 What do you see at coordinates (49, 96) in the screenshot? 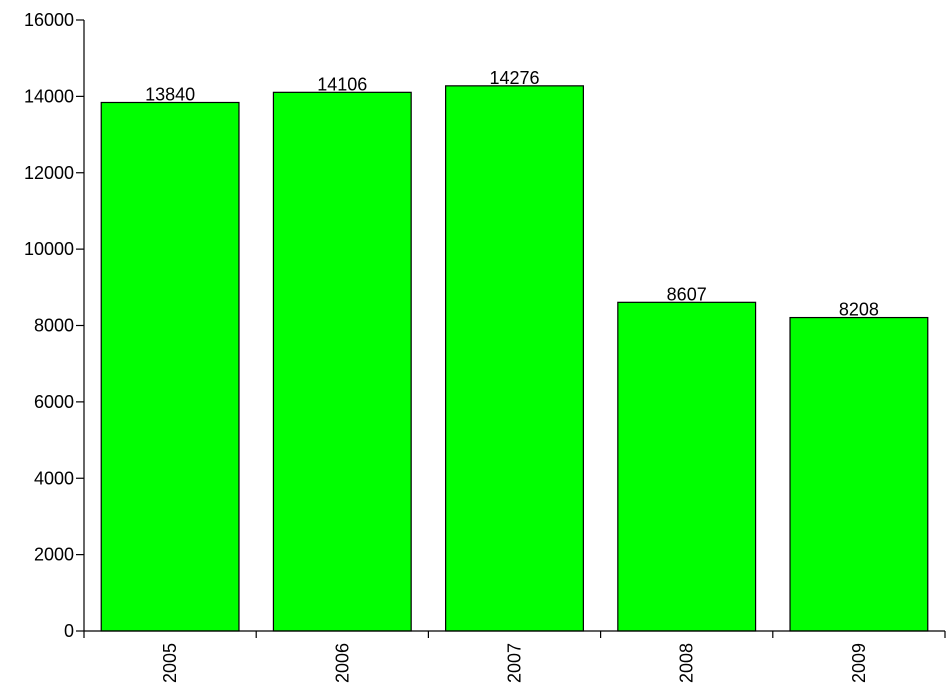
I see `y-tick-label: 14000` at bounding box center [49, 96].